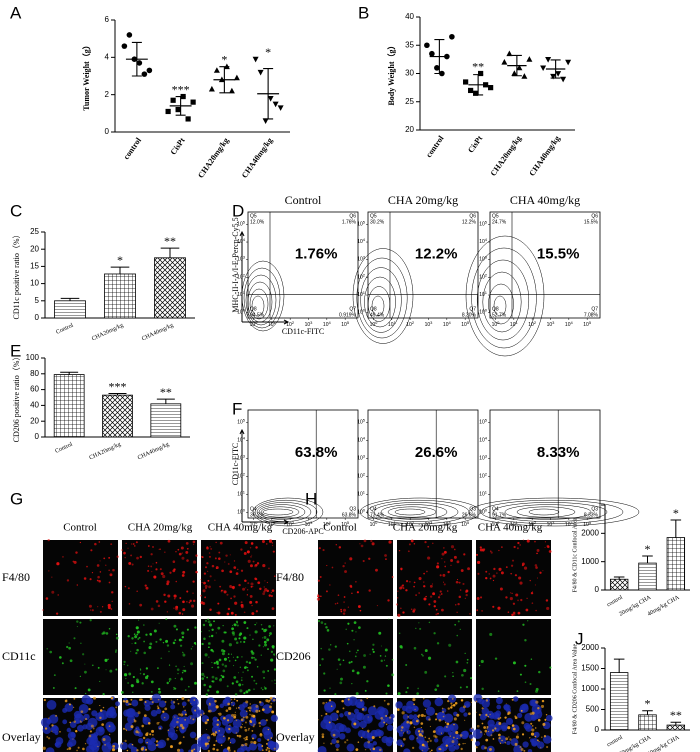 The height and width of the screenshot is (752, 700). Describe the element at coordinates (499, 515) in the screenshot. I see `quadrant-percent: 91.7%` at that location.